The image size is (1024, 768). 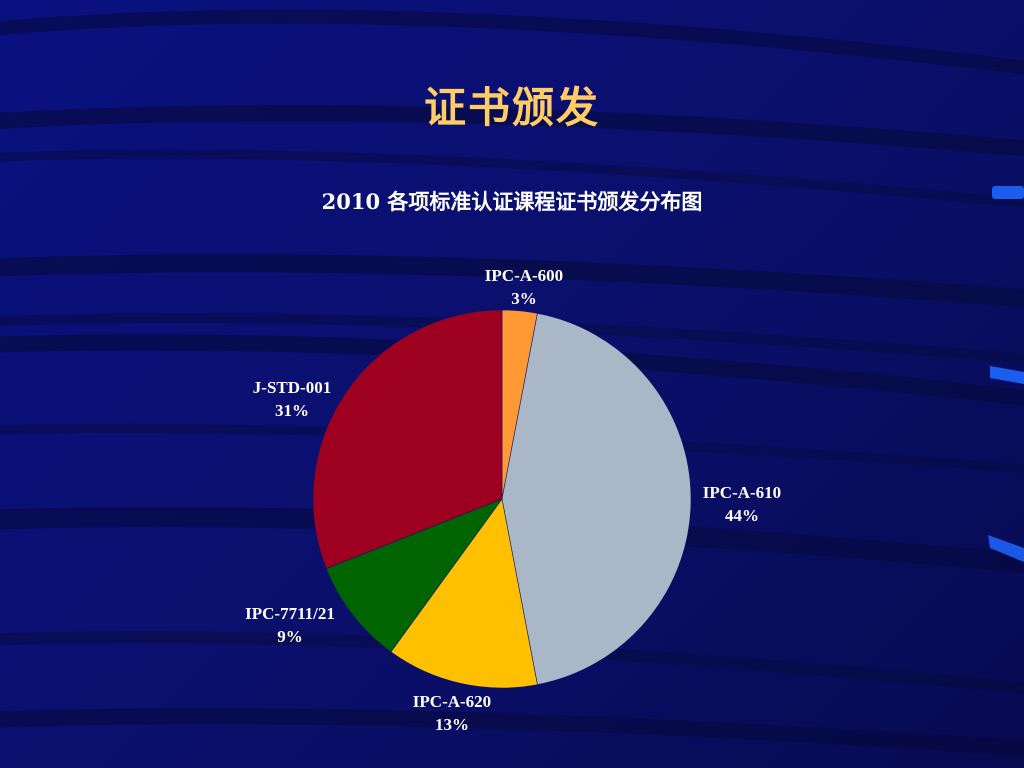 What do you see at coordinates (290, 625) in the screenshot?
I see `slice-label-ipc-7711-21: IPC-7711/21 9%` at bounding box center [290, 625].